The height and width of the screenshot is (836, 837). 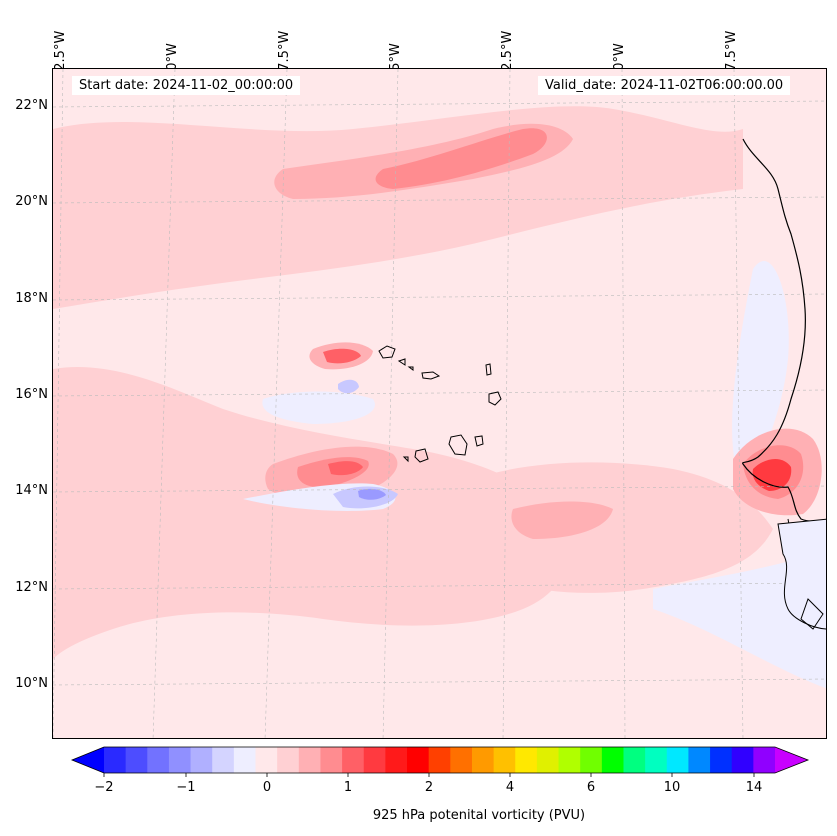 I want to click on colorbar-tick-label: 14, so click(x=754, y=787).